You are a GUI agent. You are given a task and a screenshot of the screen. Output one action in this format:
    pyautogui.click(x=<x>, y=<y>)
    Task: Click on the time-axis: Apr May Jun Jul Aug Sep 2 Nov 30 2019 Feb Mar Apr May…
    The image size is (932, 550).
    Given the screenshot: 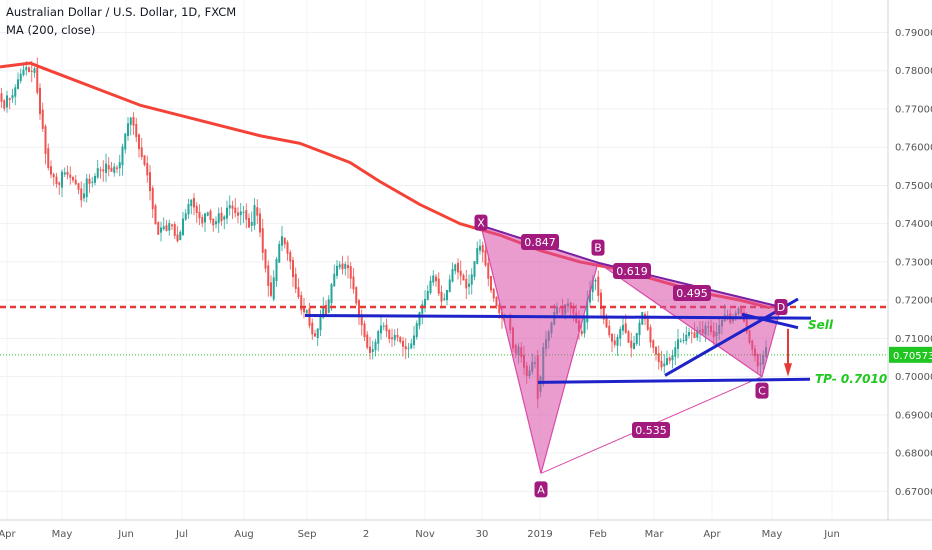 What is the action you would take?
    pyautogui.click(x=466, y=529)
    